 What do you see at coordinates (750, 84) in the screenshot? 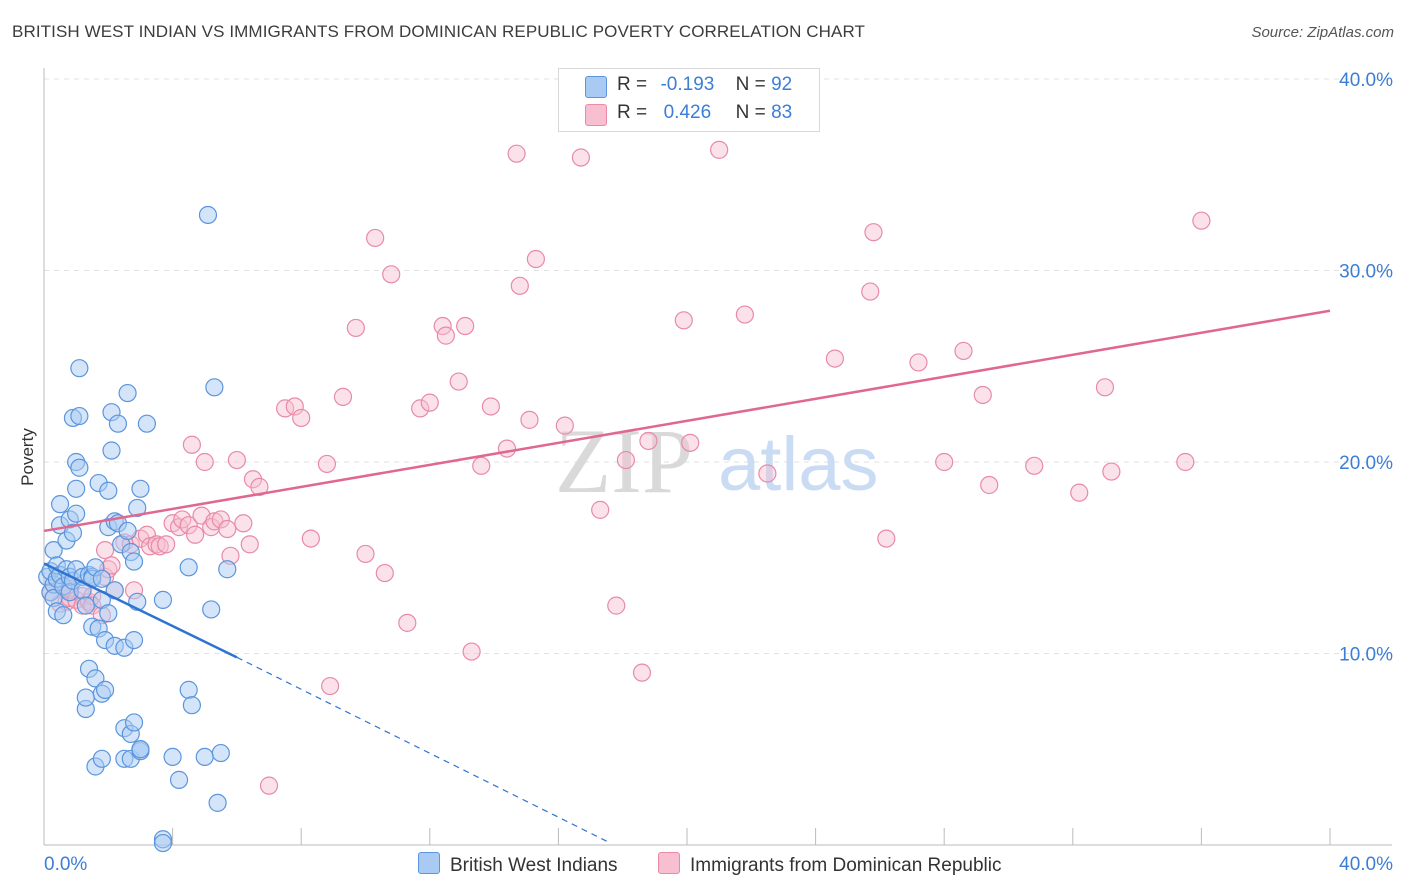
I see `legend-n-label: N =` at bounding box center [750, 84].